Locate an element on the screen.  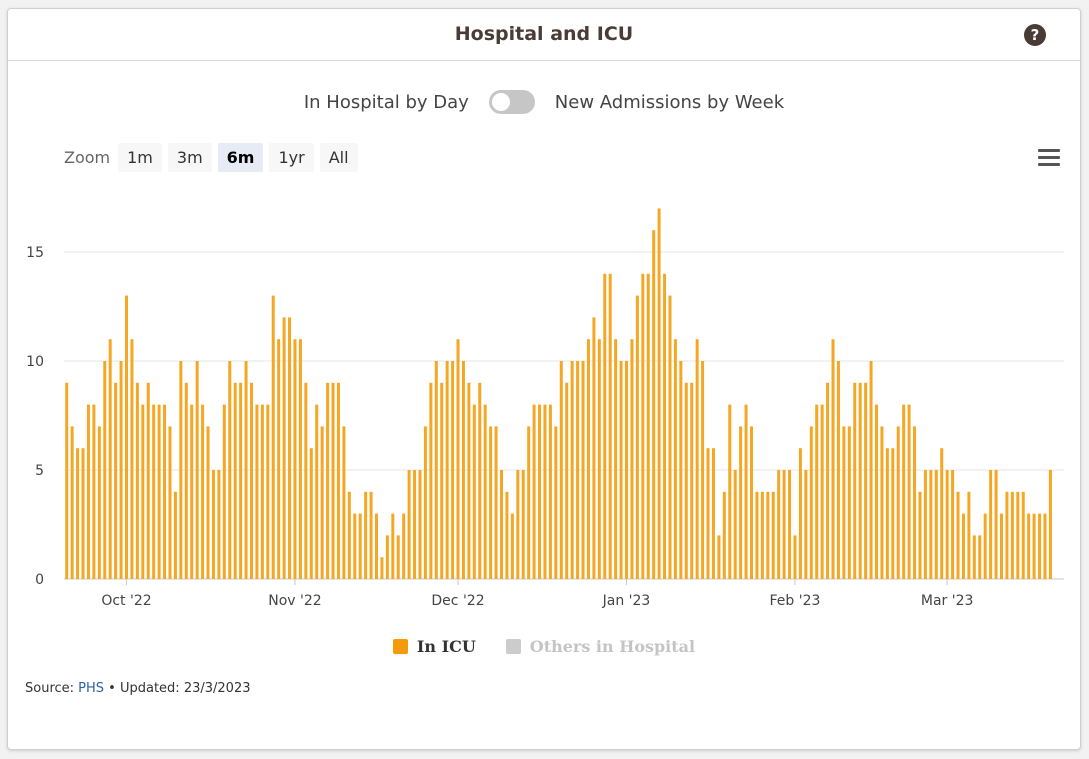
hamburger-menu-icon is located at coordinates (1049, 158).